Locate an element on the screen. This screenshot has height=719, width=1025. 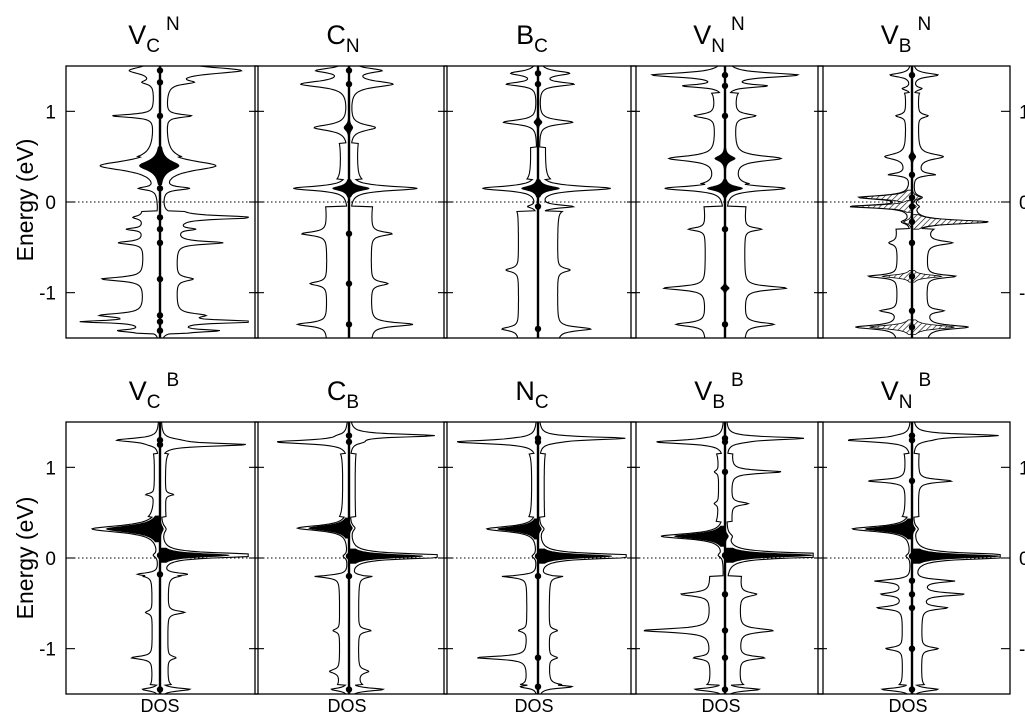
dos-panel: VBB is located at coordinates (727, 532).